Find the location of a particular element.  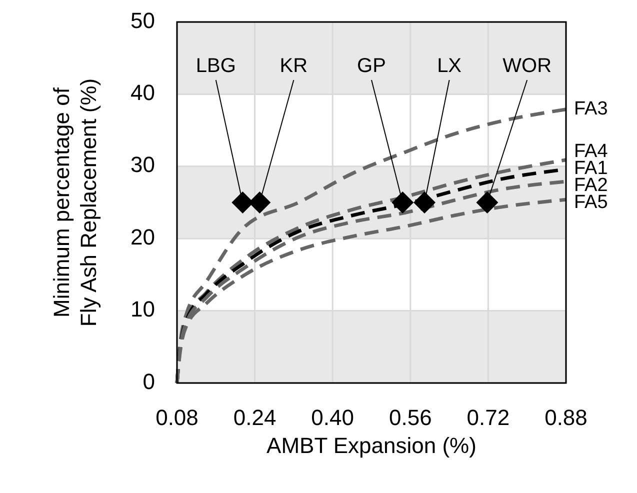

x-tick-label: 0.72 is located at coordinates (488, 417).